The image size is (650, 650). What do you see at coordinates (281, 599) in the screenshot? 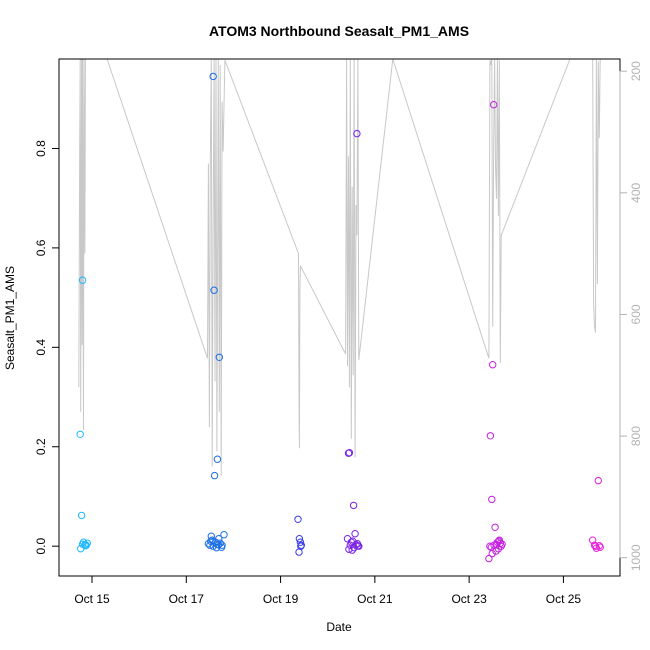
I see `x-tick-label: Oct 19` at bounding box center [281, 599].